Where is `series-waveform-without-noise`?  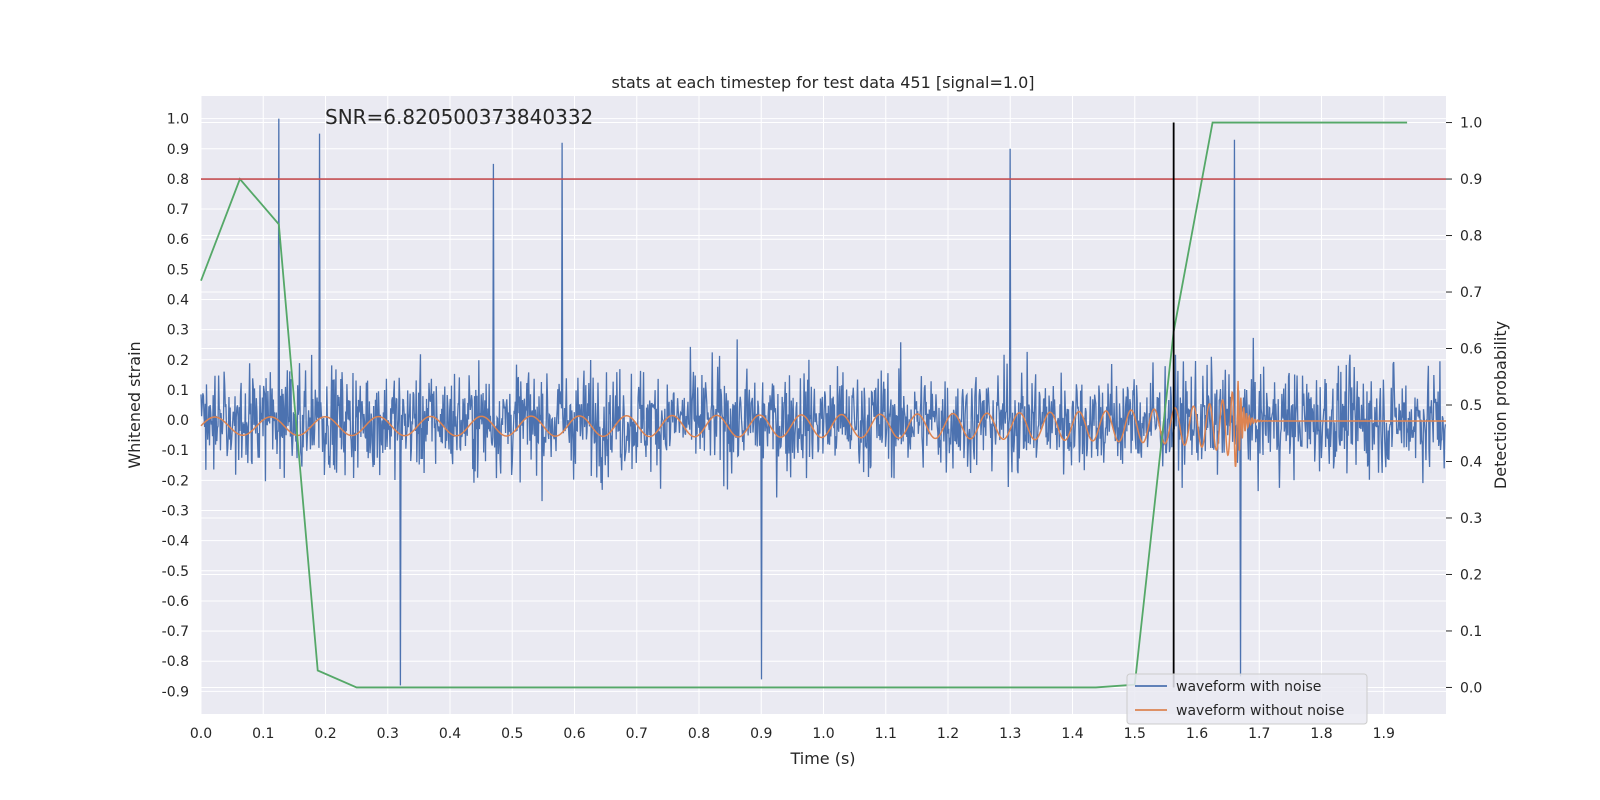 series-waveform-without-noise is located at coordinates (823, 424).